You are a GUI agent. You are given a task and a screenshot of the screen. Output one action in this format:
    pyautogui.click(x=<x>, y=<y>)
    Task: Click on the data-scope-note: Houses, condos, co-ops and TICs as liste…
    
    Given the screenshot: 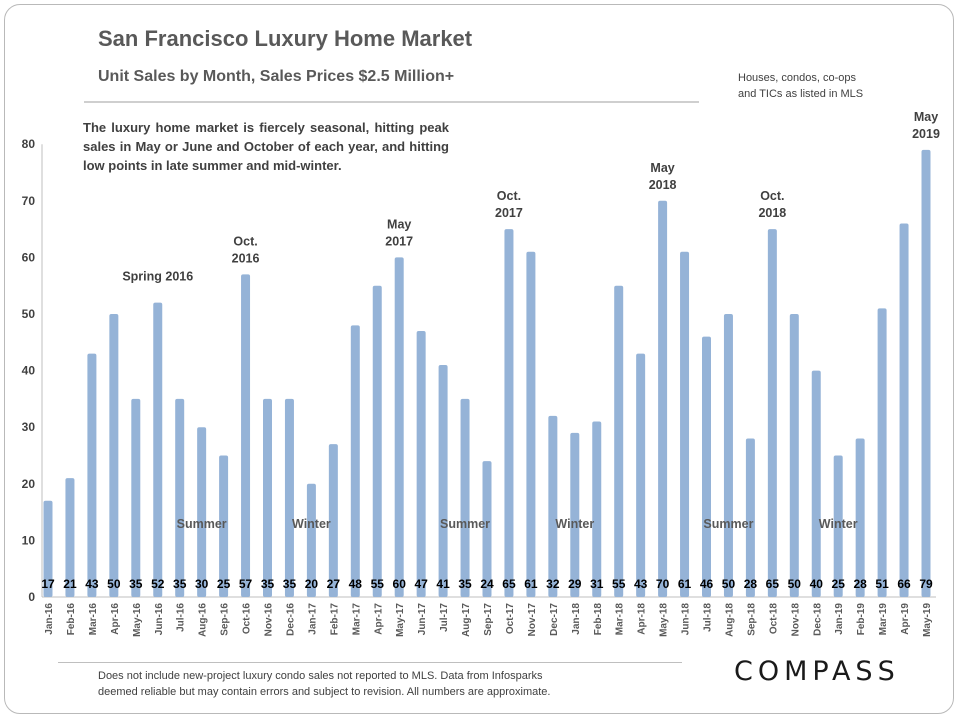 What is the action you would take?
    pyautogui.click(x=838, y=86)
    